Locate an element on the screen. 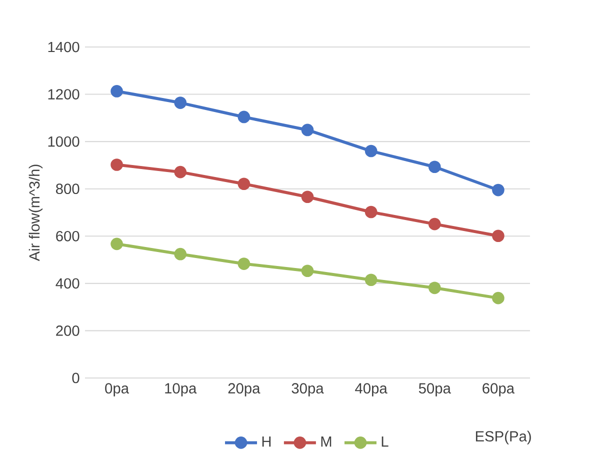 The height and width of the screenshot is (470, 593). x-axis-title: ESP(Pa) is located at coordinates (503, 437).